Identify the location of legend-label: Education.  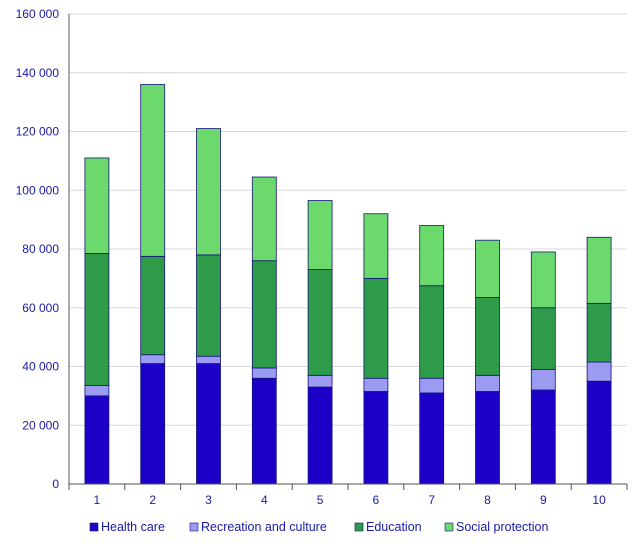
(394, 527).